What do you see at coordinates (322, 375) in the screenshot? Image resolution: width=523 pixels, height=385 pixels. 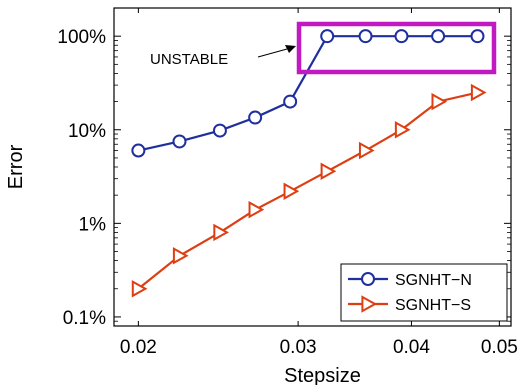 I see `x-axis-label: Stepsize` at bounding box center [322, 375].